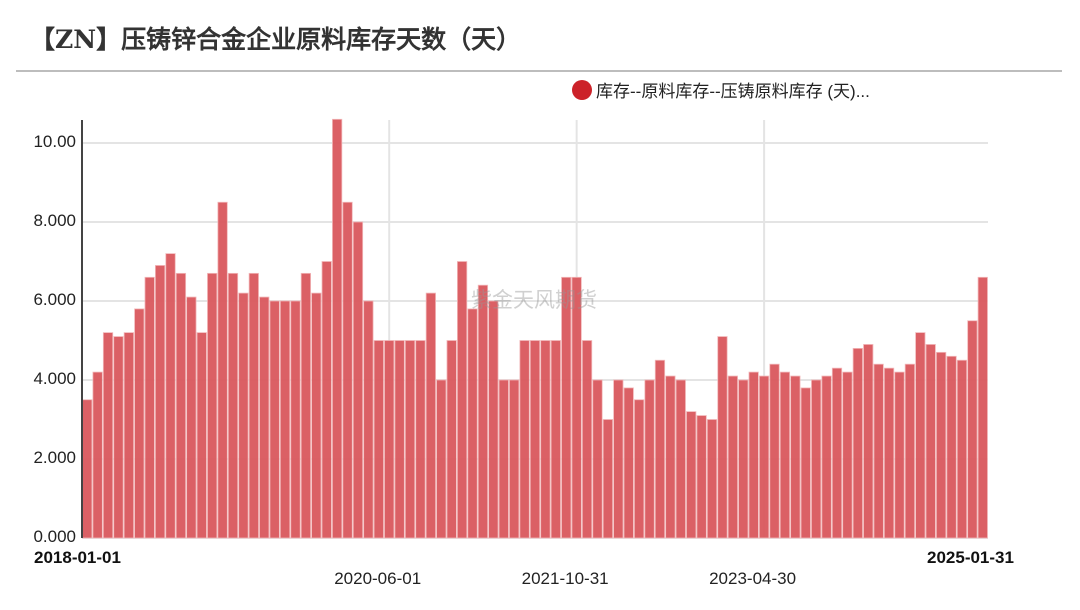  Describe the element at coordinates (378, 578) in the screenshot. I see `x-tick-label: 2020-06-01` at that location.